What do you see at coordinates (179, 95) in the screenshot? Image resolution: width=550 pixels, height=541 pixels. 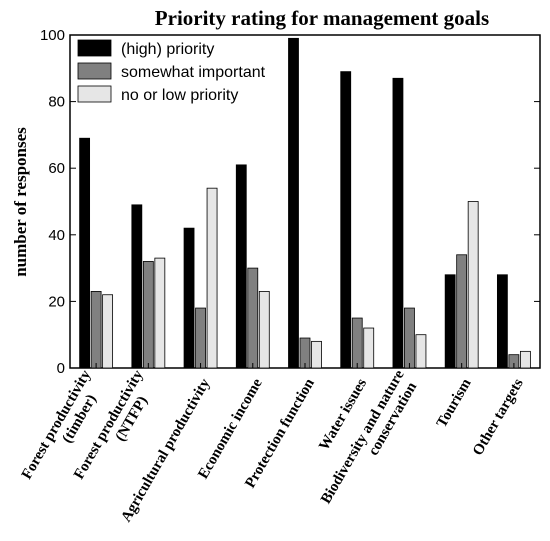 I see `legend-label: no or low priority` at bounding box center [179, 95].